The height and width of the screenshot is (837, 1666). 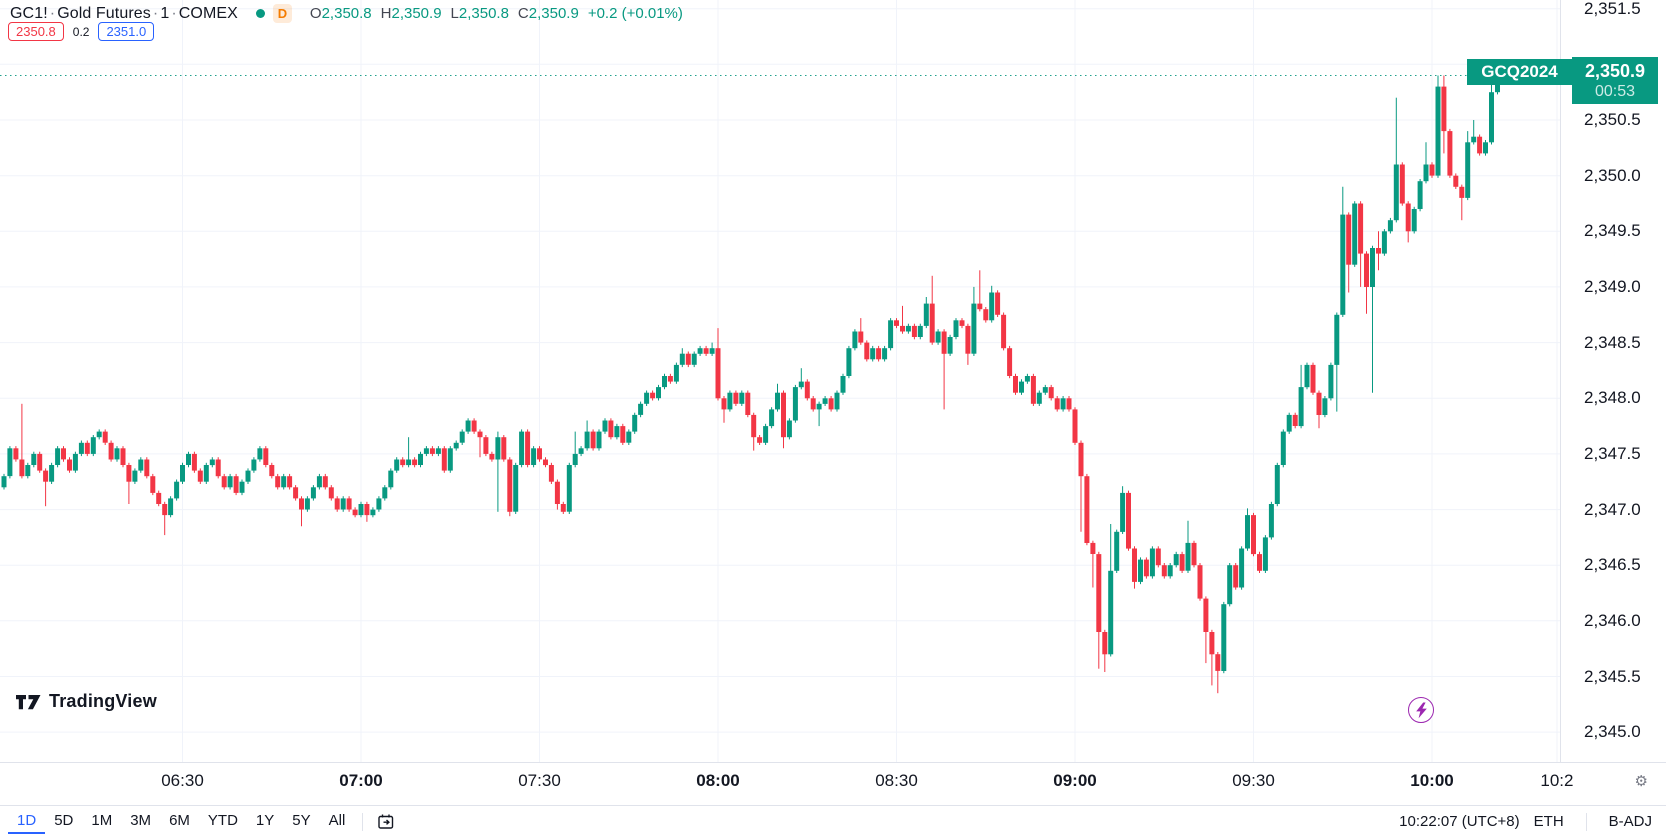 What do you see at coordinates (483, 13) in the screenshot?
I see `low-value: 2,350.8` at bounding box center [483, 13].